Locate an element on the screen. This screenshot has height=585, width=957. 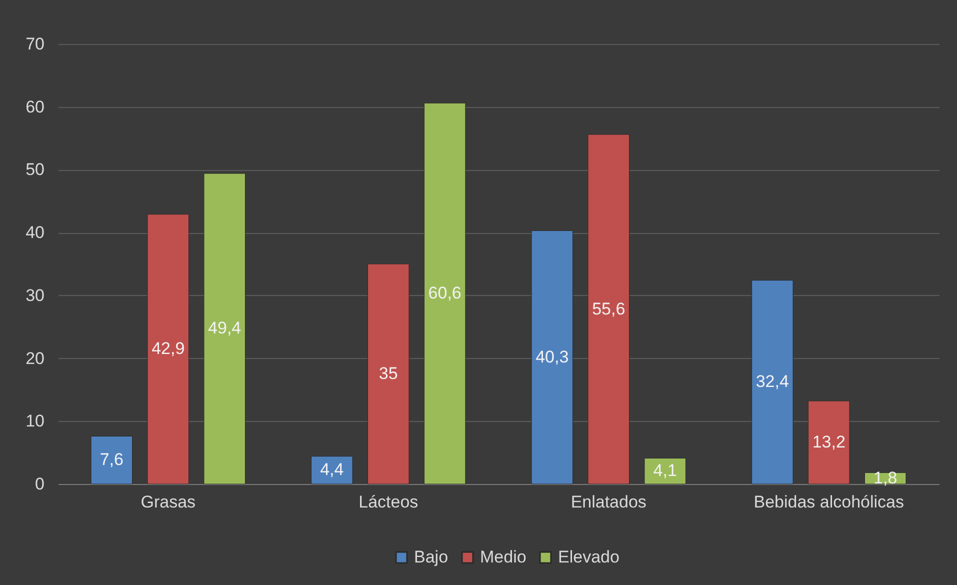
data-label: 4,1 is located at coordinates (665, 470).